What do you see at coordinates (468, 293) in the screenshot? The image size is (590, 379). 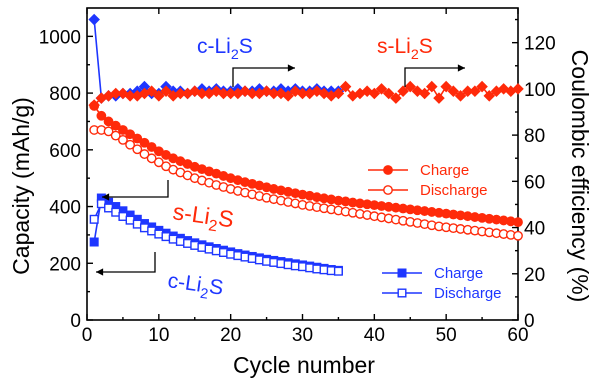 I see `legend-label: Discharge` at bounding box center [468, 293].